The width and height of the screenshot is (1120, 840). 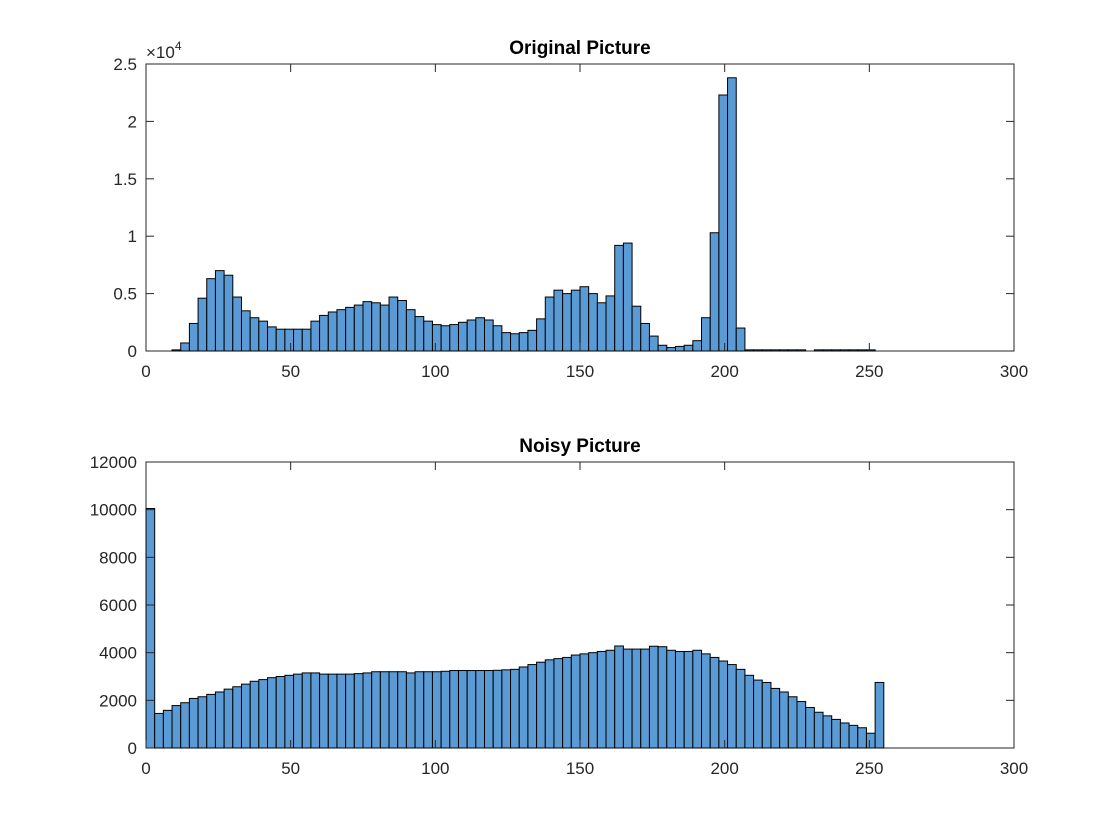 I want to click on original-picture-y-tick-label: 0.5, so click(x=125, y=294).